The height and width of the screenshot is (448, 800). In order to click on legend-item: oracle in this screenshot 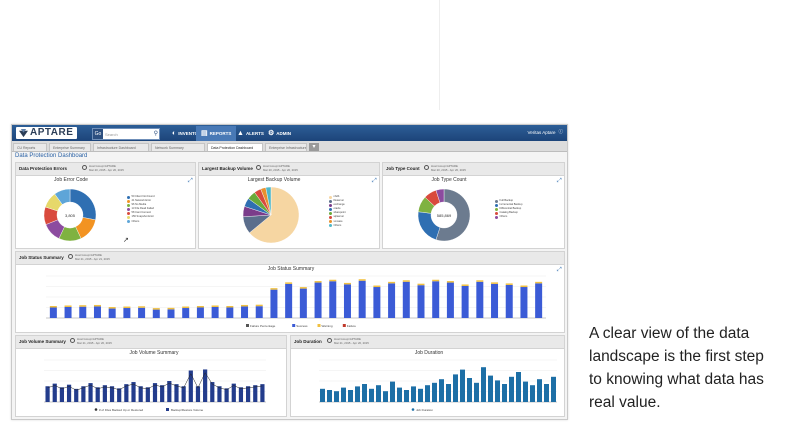, I will do `click(337, 209)`.